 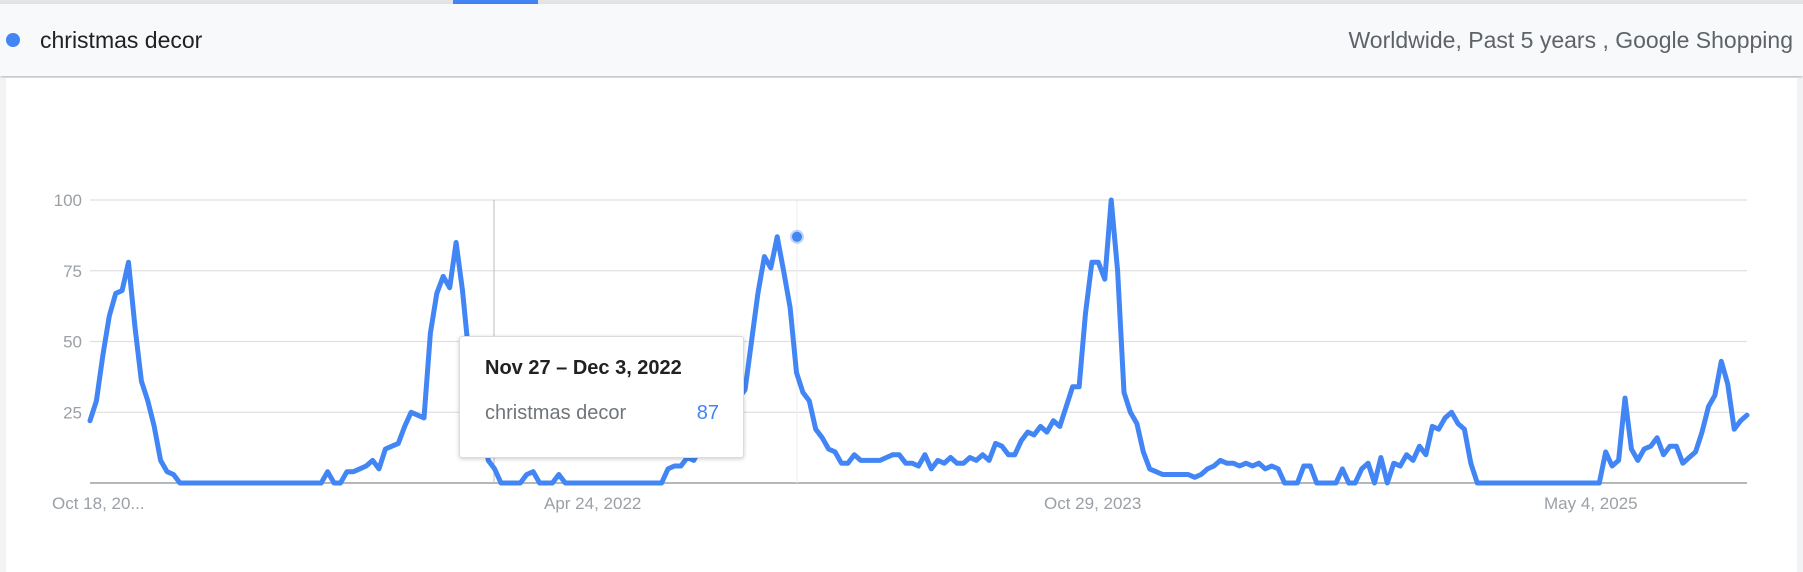 What do you see at coordinates (72, 342) in the screenshot?
I see `y-tick-label: 50` at bounding box center [72, 342].